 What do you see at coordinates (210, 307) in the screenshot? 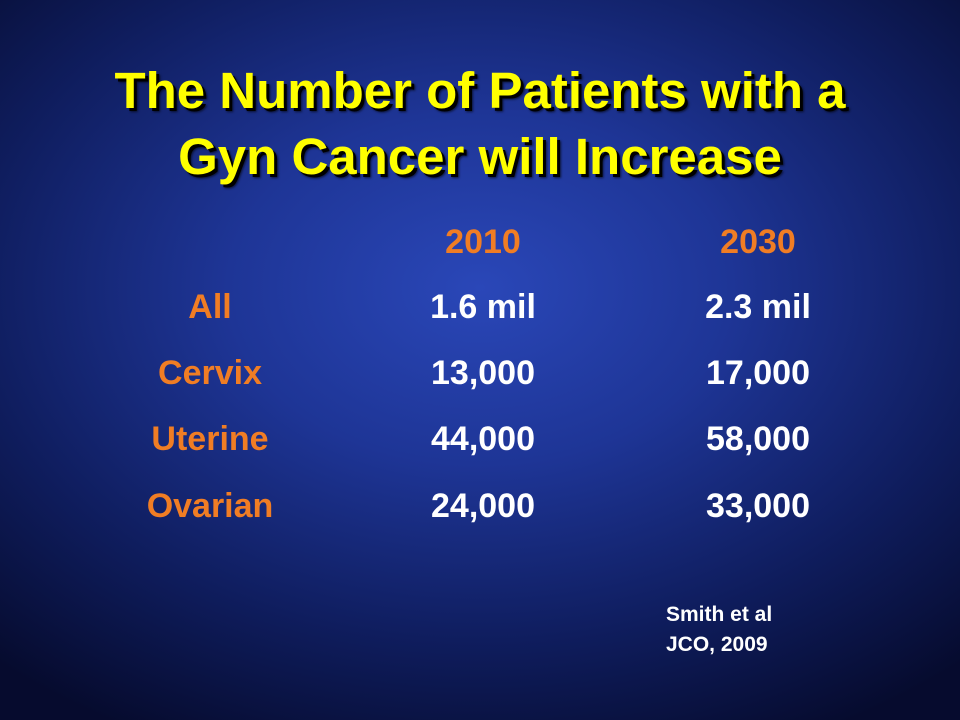
I see `row-label-all: All` at bounding box center [210, 307].